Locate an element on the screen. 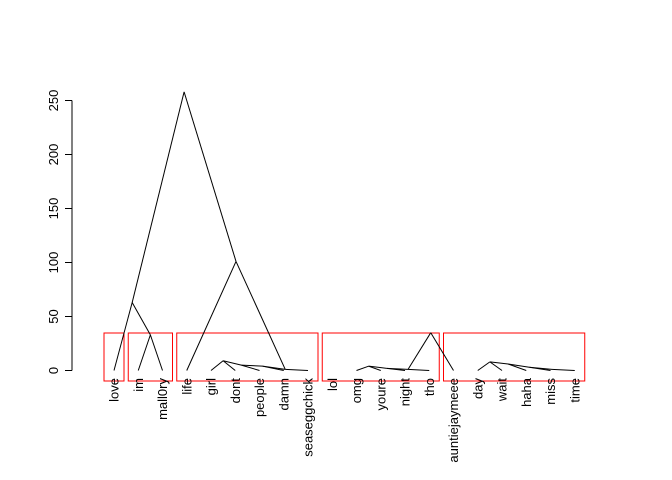 This screenshot has width=672, height=480. leaf-label: life is located at coordinates (186, 386).